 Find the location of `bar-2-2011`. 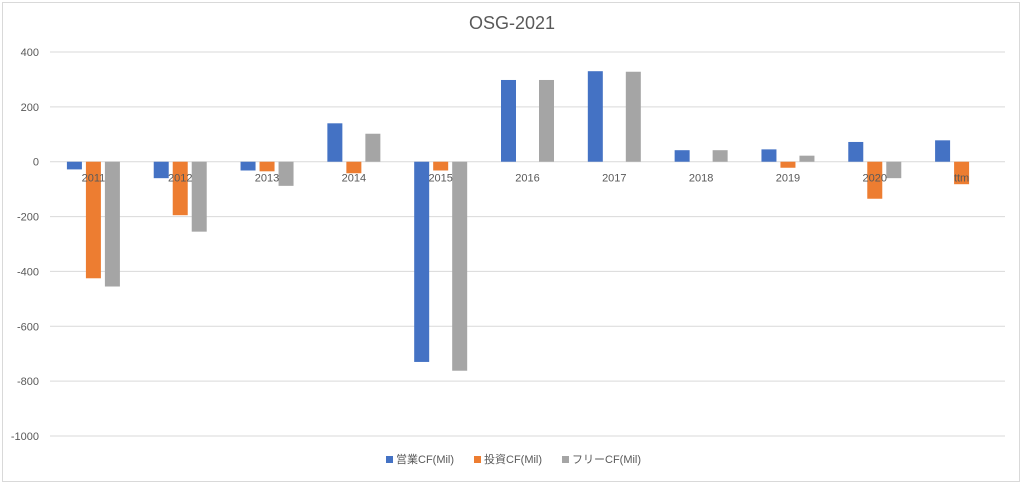

bar-2-2011 is located at coordinates (93, 220).